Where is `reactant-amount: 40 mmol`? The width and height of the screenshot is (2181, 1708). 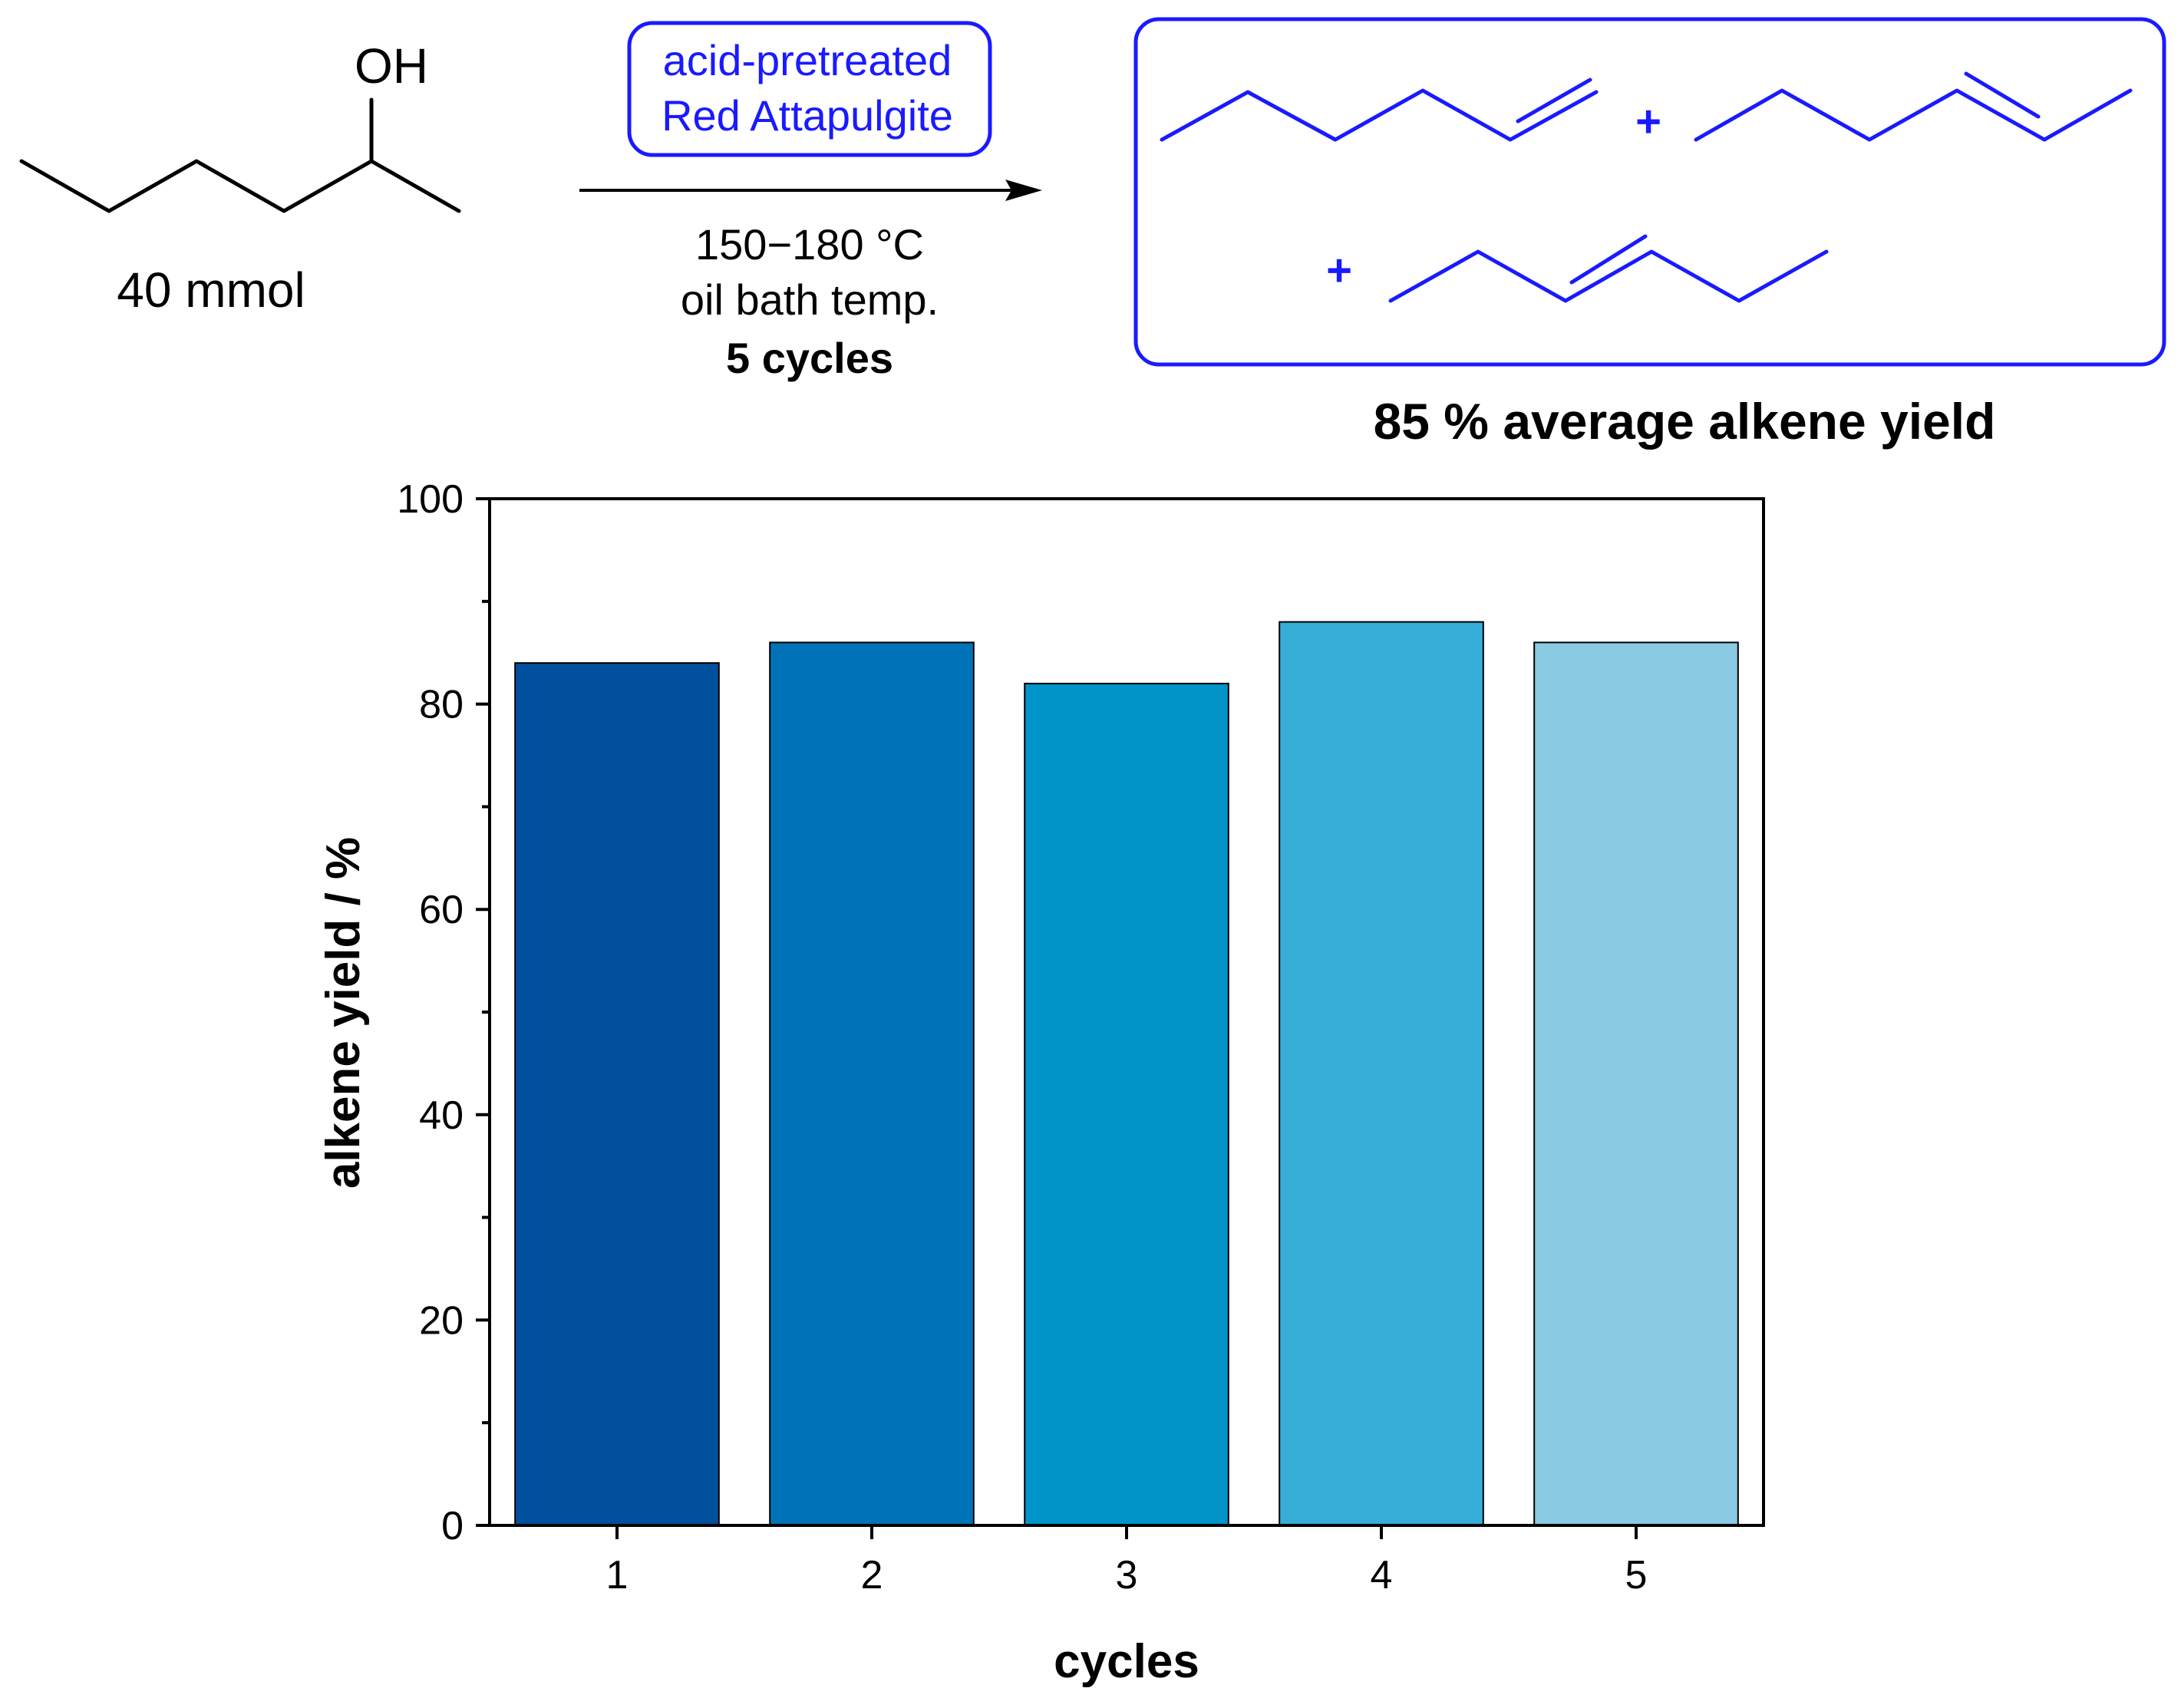 reactant-amount: 40 mmol is located at coordinates (211, 290).